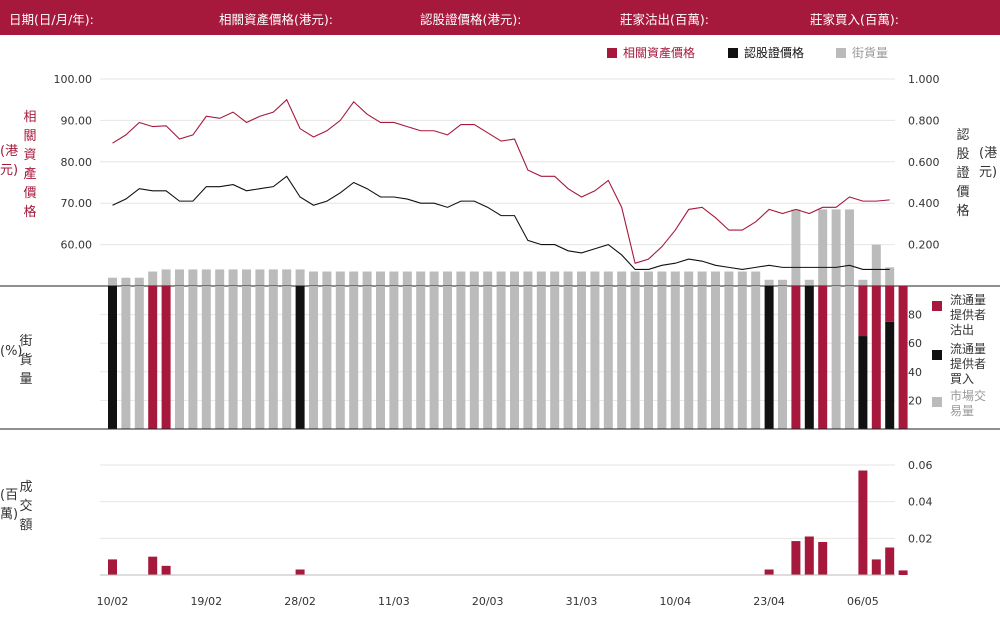  I want to click on left-axis-tick: 100.00, so click(73, 79).